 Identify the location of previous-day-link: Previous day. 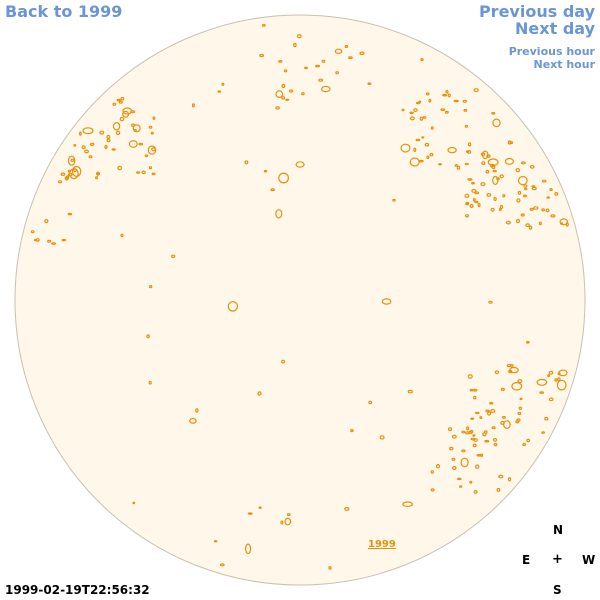
(536, 11).